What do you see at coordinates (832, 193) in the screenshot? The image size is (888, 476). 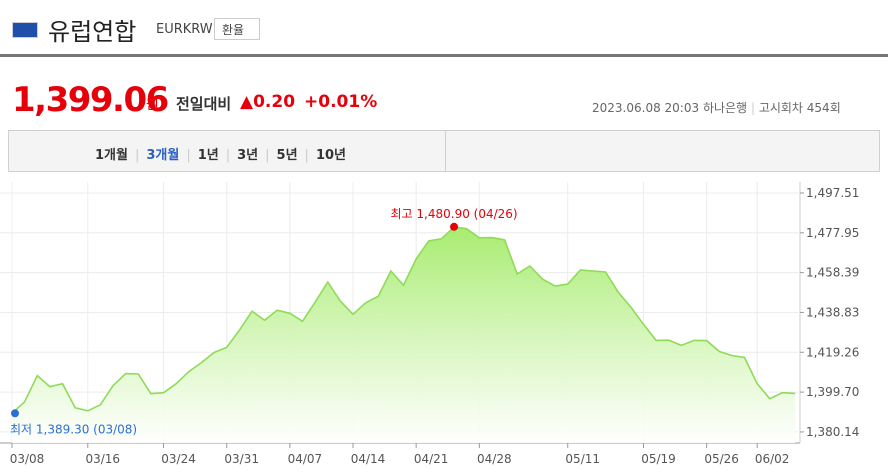 I see `y-tick-label: 1,497.51` at bounding box center [832, 193].